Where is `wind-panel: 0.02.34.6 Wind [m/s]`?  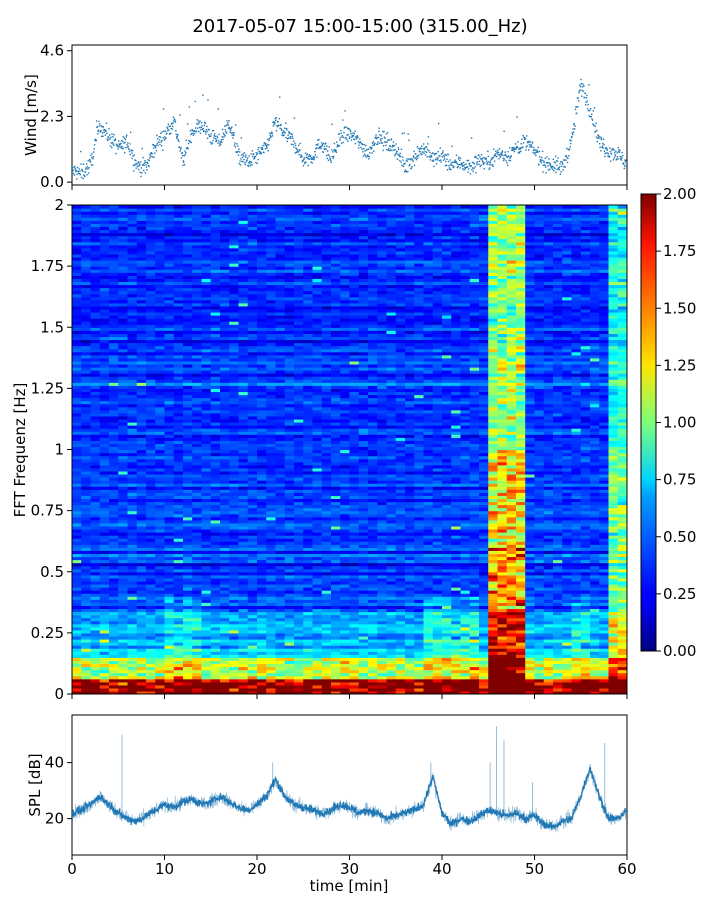 wind-panel: 0.02.34.6 Wind [m/s] is located at coordinates (325, 116).